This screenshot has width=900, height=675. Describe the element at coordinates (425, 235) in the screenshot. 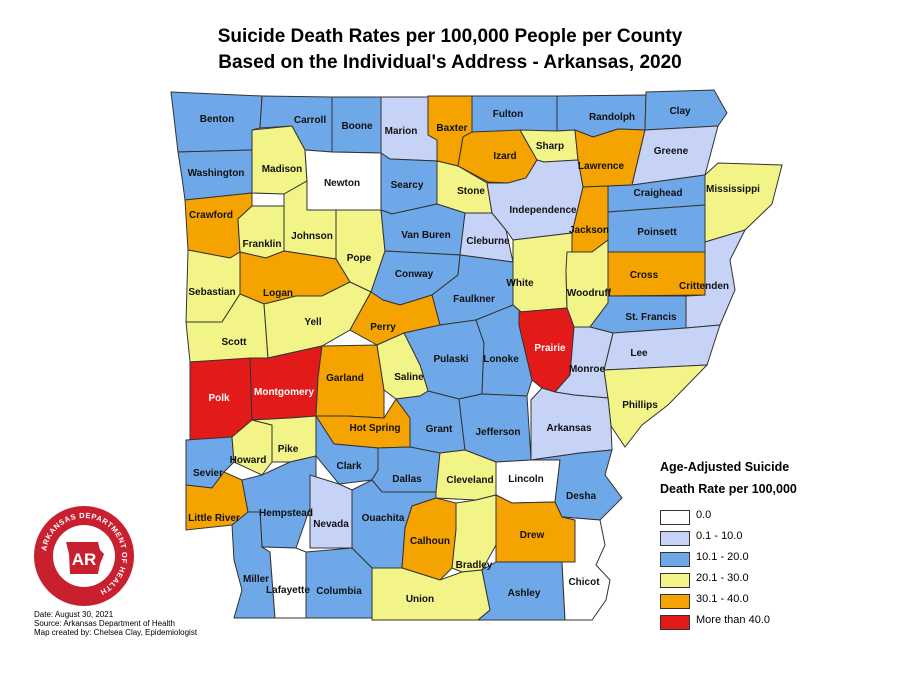

I see `county-label-van-buren: Van Buren` at that location.